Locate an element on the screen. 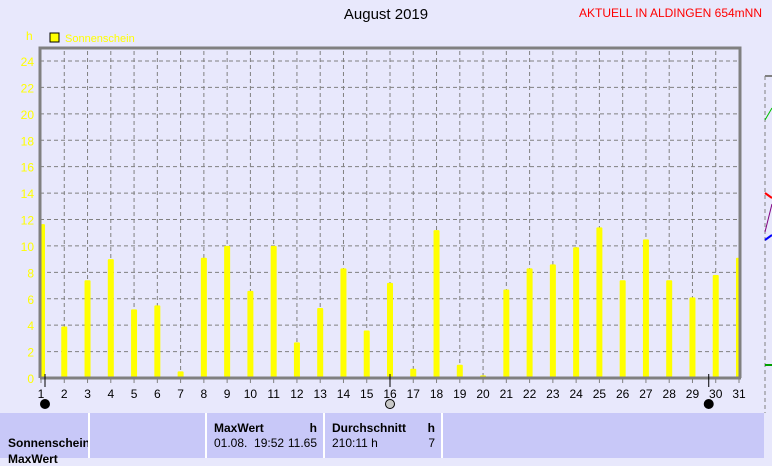 Image resolution: width=772 pixels, height=466 pixels. x-tick-label: 20 is located at coordinates (483, 394).